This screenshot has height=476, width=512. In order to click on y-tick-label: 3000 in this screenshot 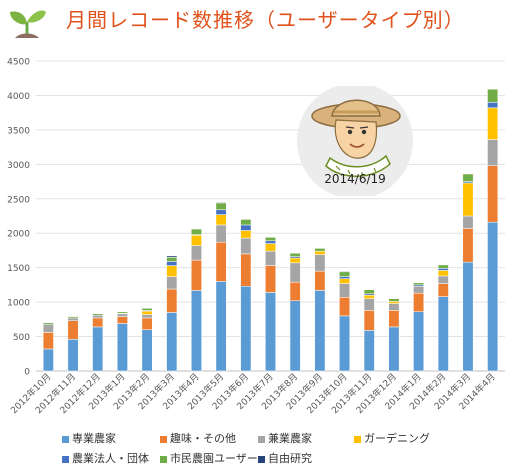, I will do `click(18, 166)`.